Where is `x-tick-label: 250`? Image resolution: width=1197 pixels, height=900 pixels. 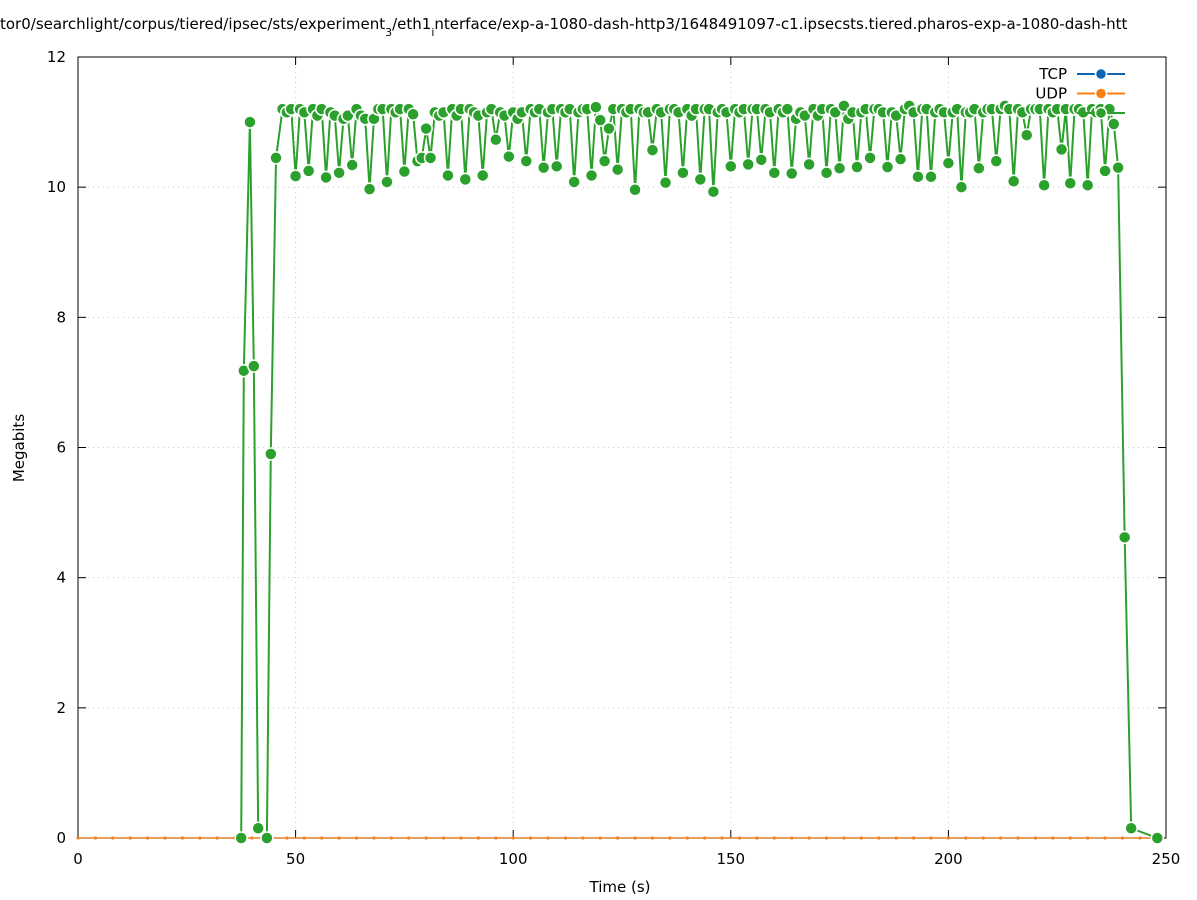 x-tick-label: 250 is located at coordinates (1166, 859).